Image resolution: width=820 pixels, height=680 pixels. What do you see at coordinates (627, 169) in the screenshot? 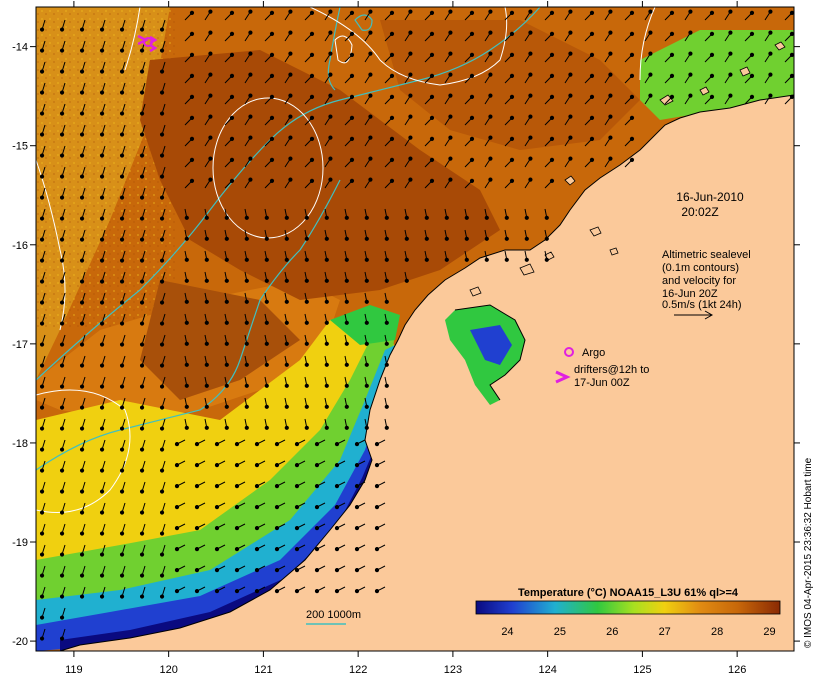
I see `islands` at bounding box center [627, 169].